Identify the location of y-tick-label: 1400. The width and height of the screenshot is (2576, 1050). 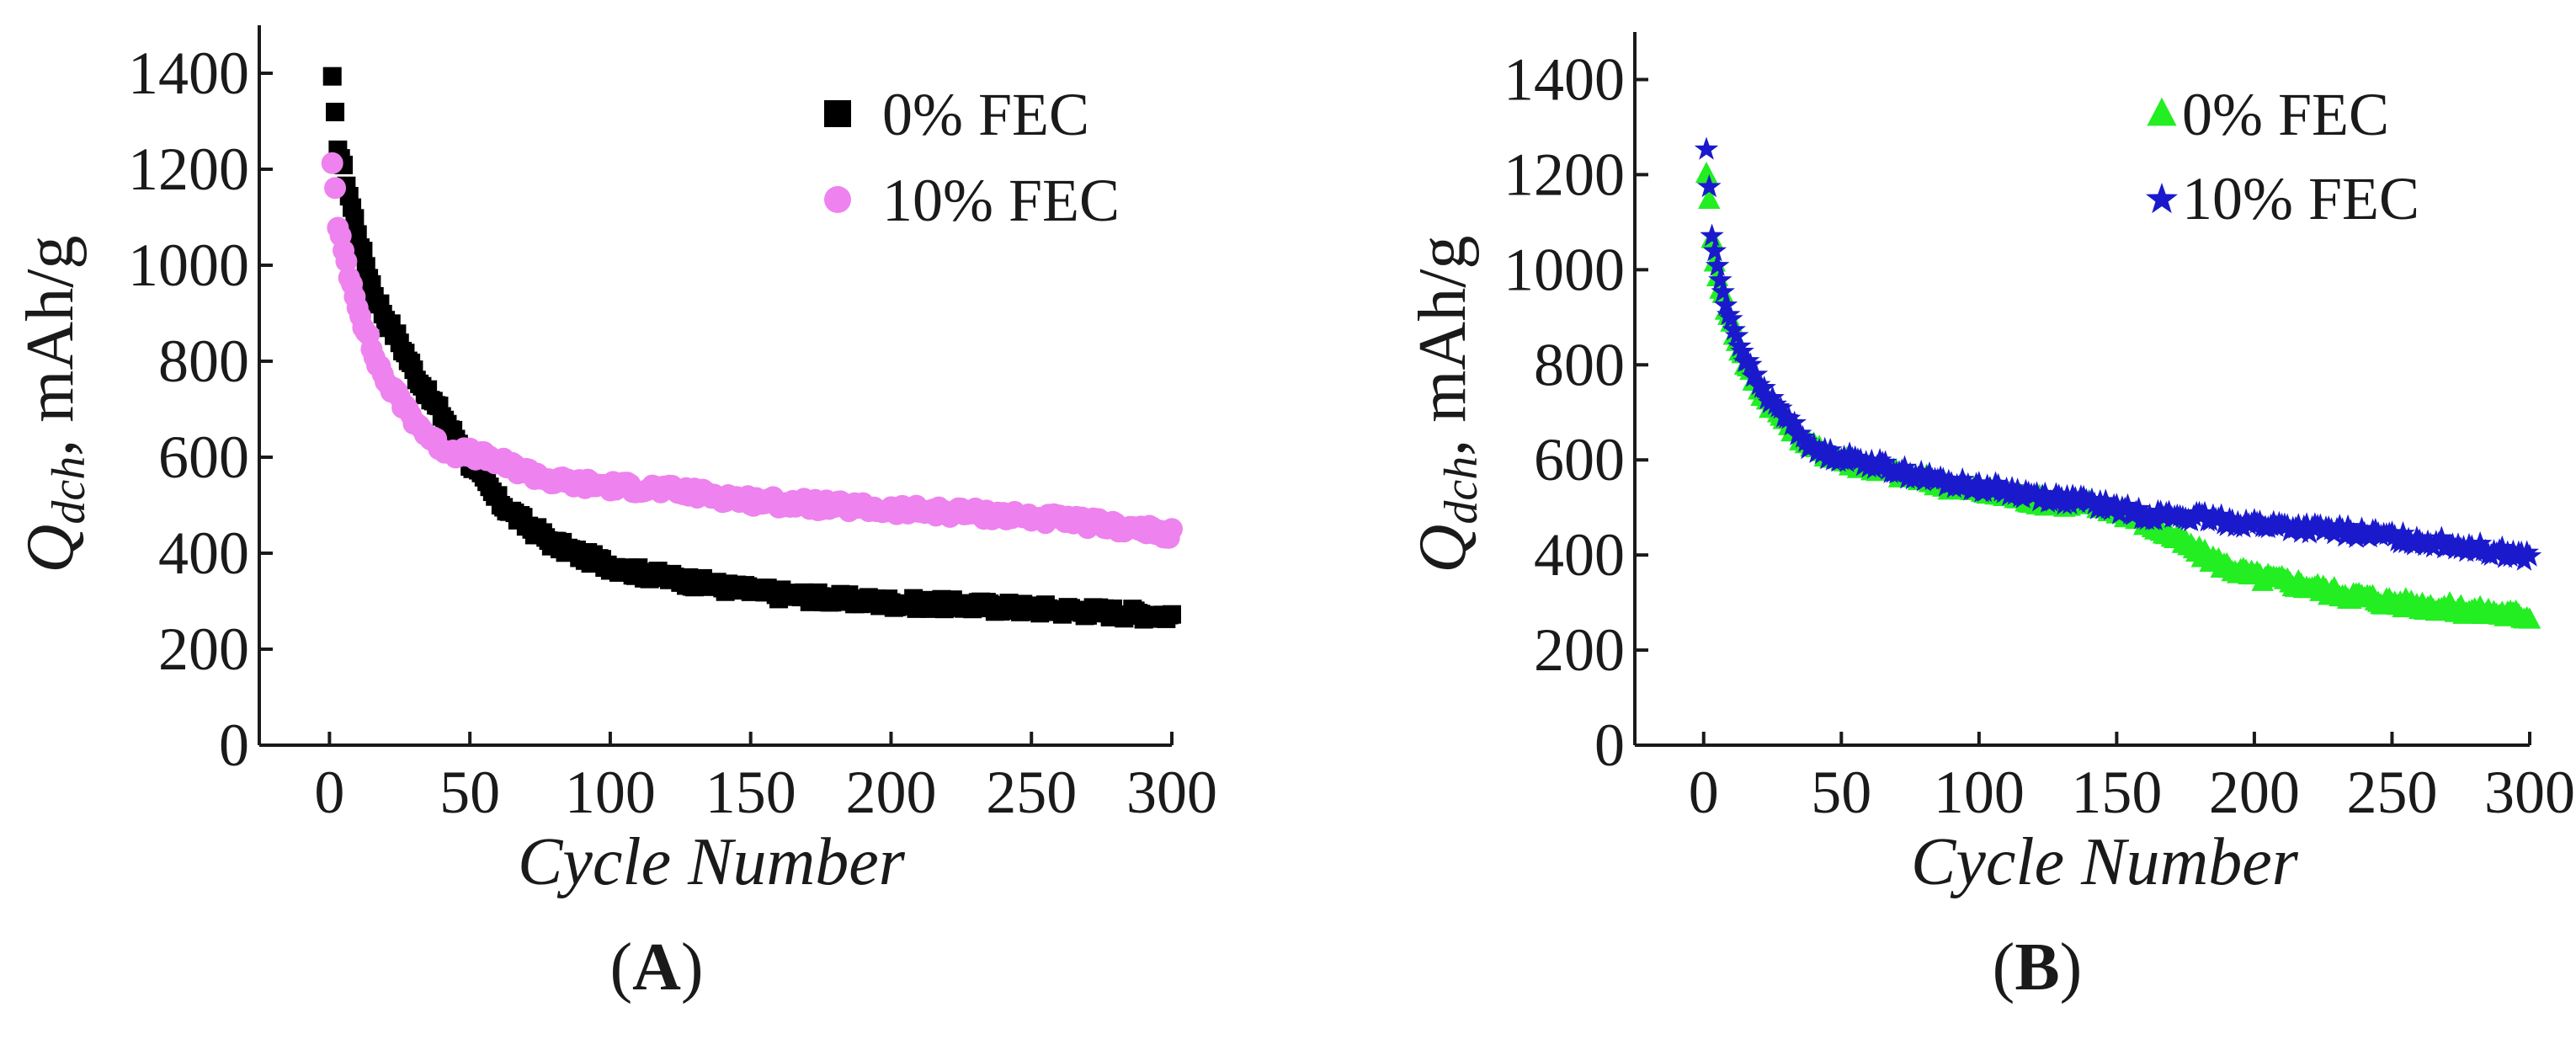
(188, 73).